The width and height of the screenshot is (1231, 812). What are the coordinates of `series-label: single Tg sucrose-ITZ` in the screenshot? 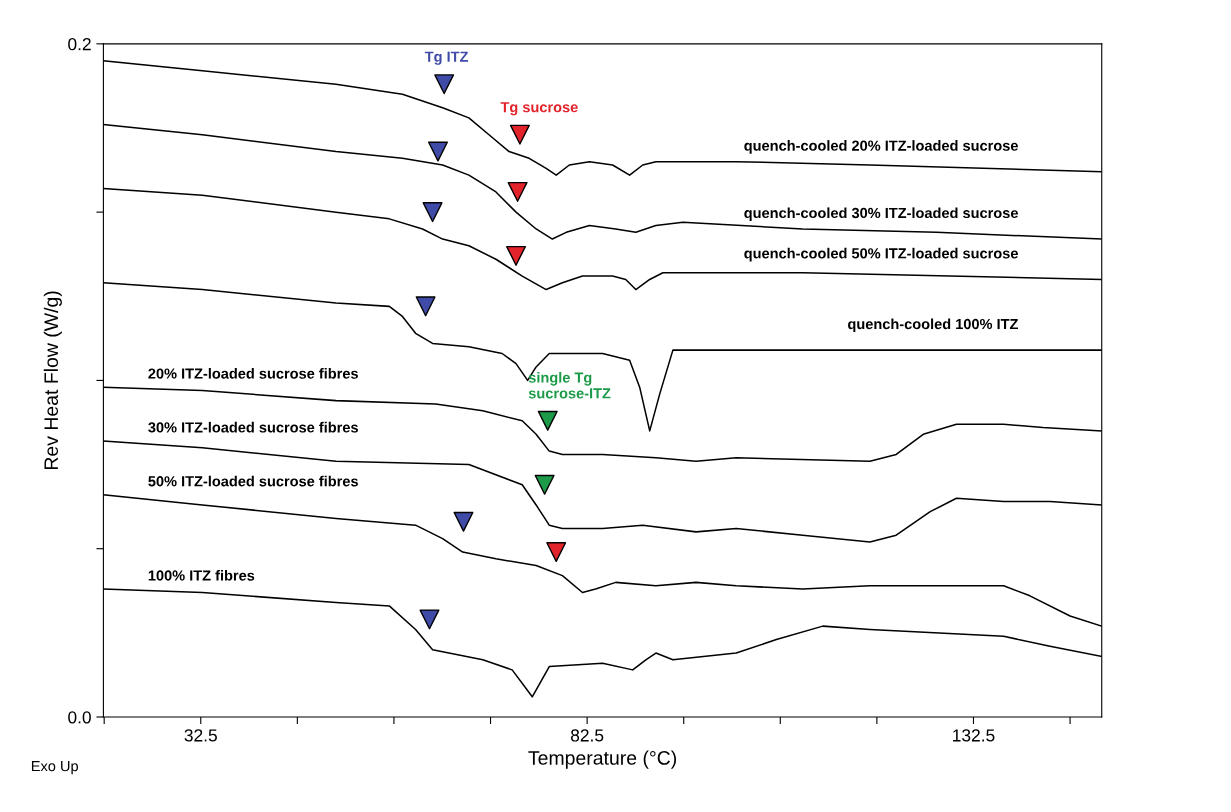 It's located at (569, 385).